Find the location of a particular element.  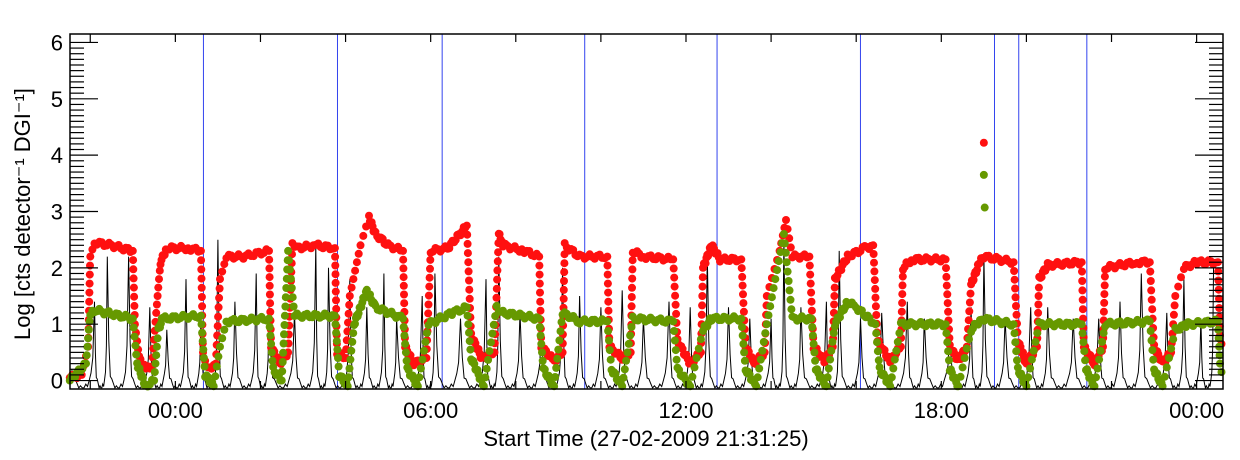

x-tick-labels: 00:00 06:00 12:00 18:00 00:00 is located at coordinates (686, 410).